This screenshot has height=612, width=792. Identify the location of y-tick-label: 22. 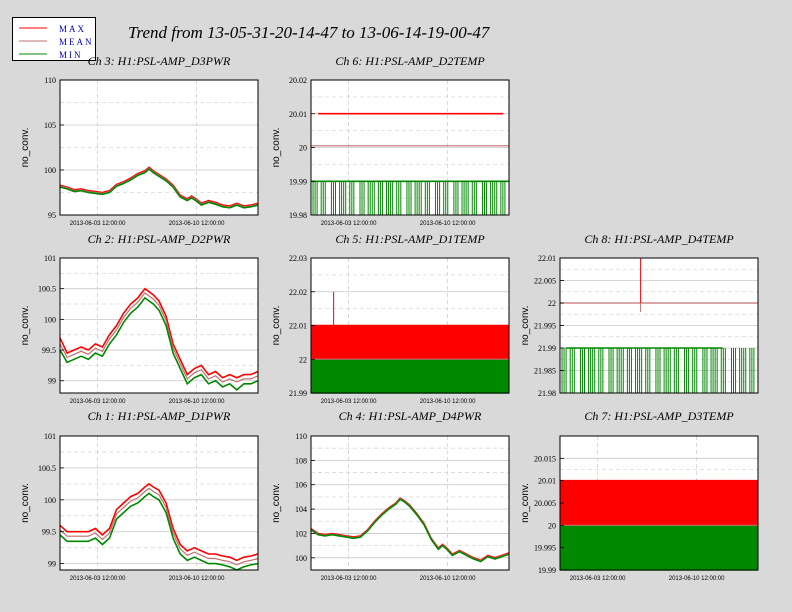
(552, 303).